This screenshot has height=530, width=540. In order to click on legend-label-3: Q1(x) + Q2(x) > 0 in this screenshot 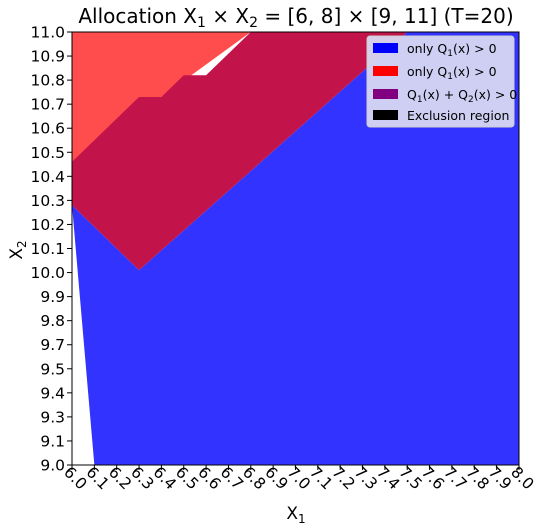, I will do `click(462, 96)`.